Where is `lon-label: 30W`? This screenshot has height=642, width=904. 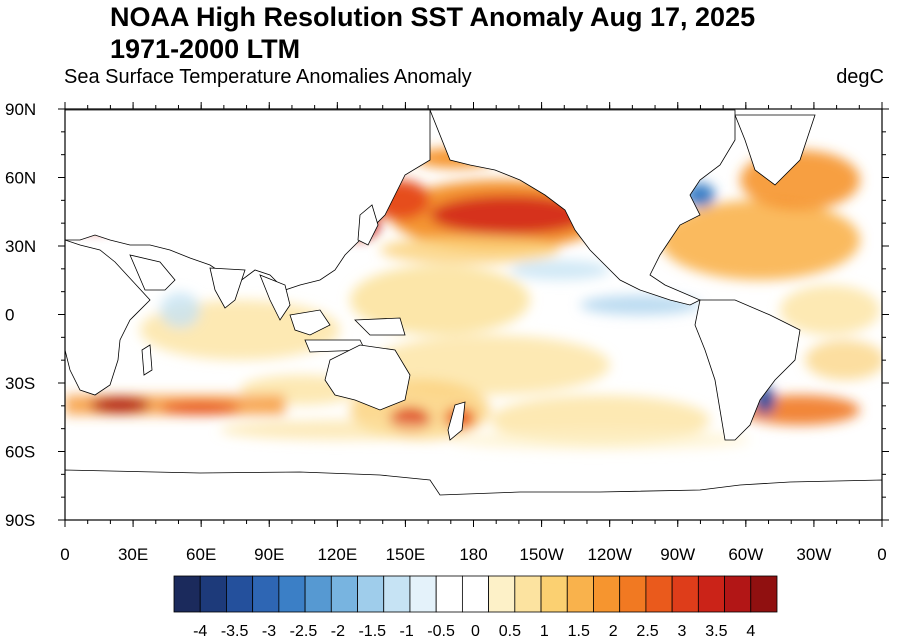 lon-label: 30W is located at coordinates (813, 554).